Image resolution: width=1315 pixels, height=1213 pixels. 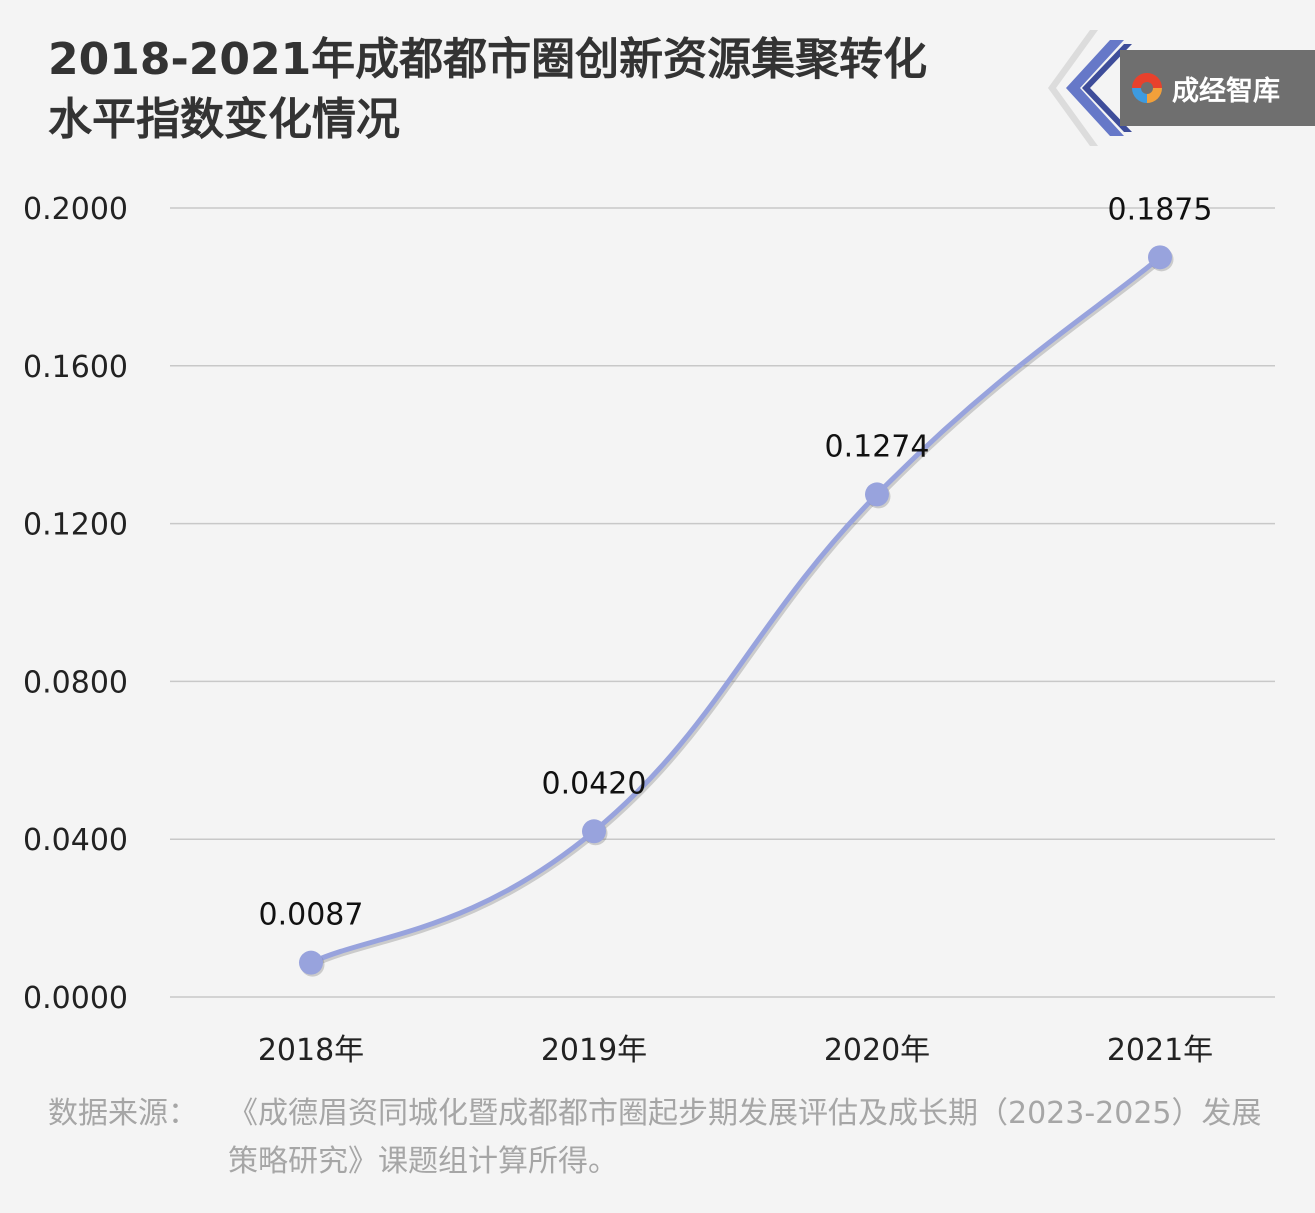 I want to click on chart-title-line-2: 水平指数变化情况, so click(x=224, y=119).